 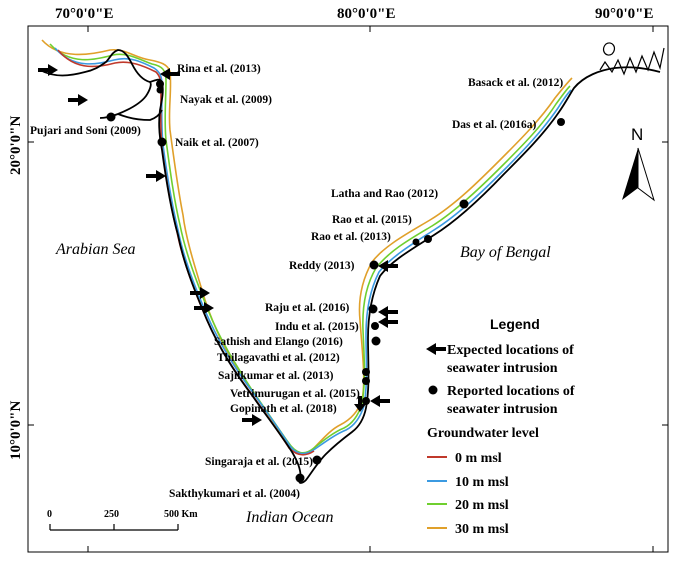 I want to click on ref-label: Rina et al. (2013), so click(x=219, y=69).